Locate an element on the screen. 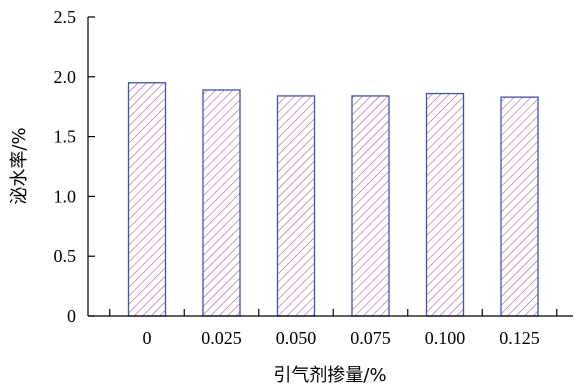  x-tick-label: 0.100 is located at coordinates (445, 338).